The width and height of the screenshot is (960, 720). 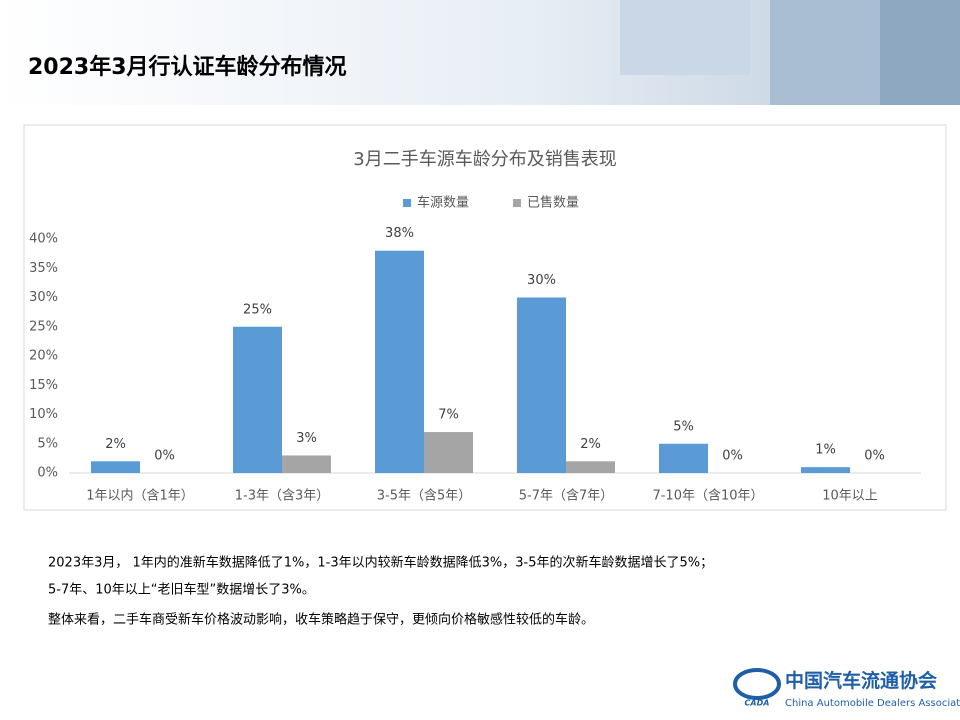 What do you see at coordinates (484, 159) in the screenshot?
I see `chart-title: 3月二手车源车龄分布及销售表现` at bounding box center [484, 159].